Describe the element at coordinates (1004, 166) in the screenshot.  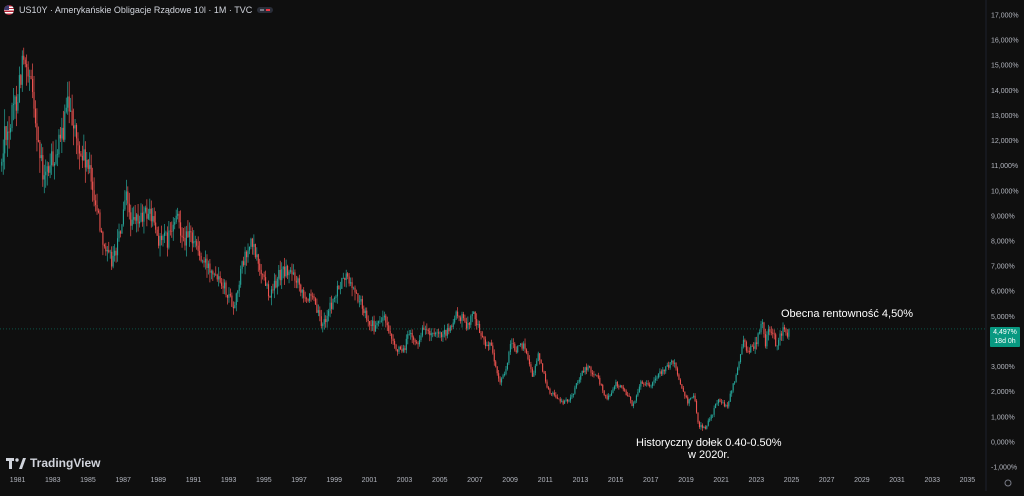
I see `y-tick-label: 11,000%` at that location.